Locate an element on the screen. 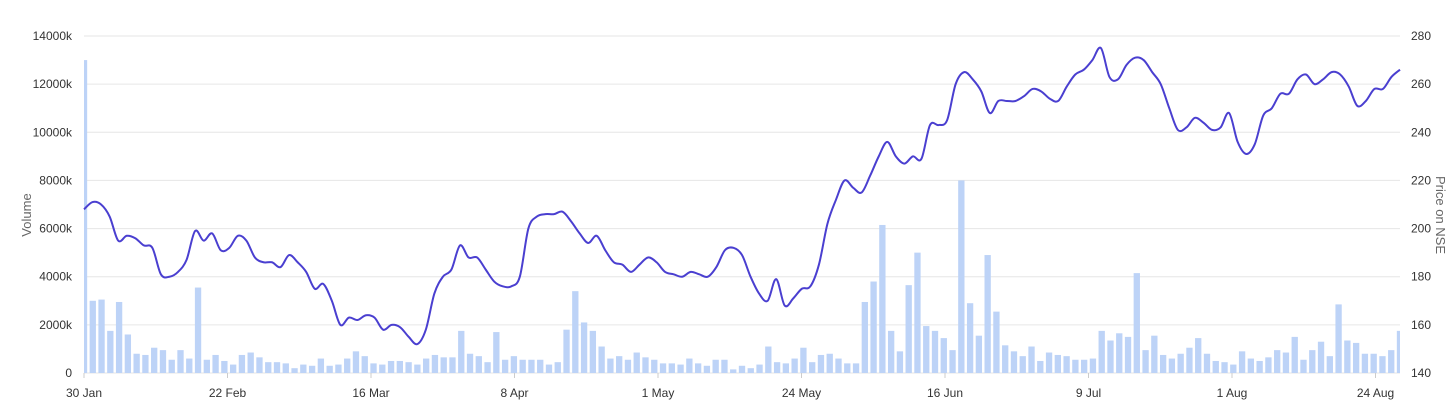 Image resolution: width=1456 pixels, height=412 pixels. left-tick-label: 8000k is located at coordinates (56, 180).